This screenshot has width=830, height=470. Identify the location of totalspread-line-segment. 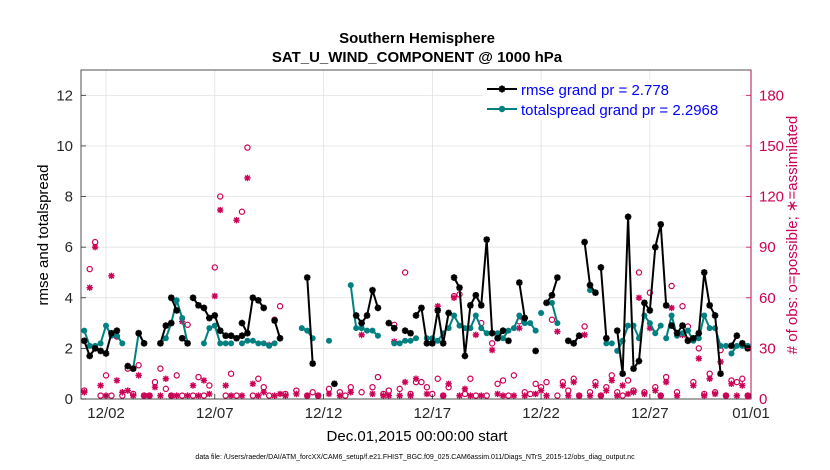
(554, 313).